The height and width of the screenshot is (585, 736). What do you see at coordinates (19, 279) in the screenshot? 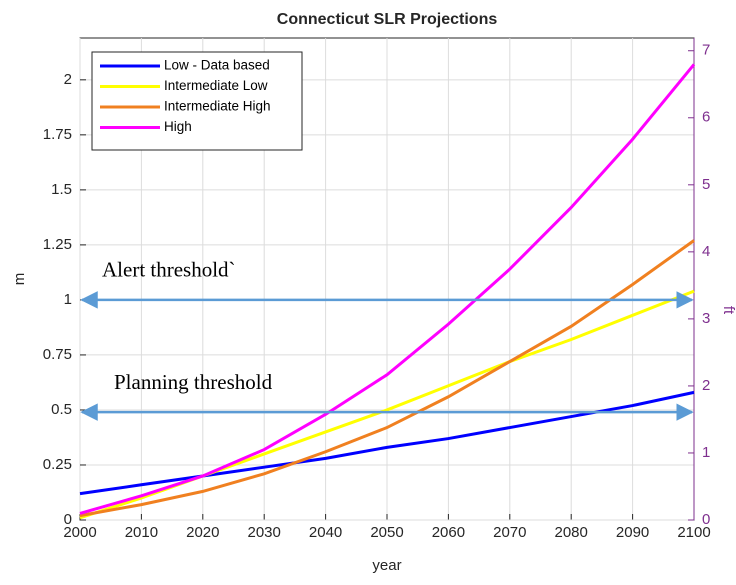
I see `y-axis-label: m` at bounding box center [19, 279].